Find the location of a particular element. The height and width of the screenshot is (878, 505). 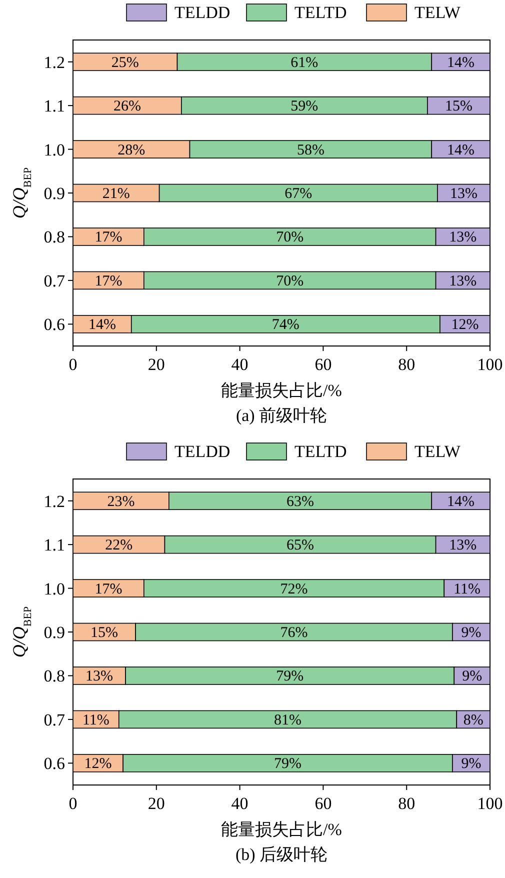

data-label: 25% is located at coordinates (125, 62).